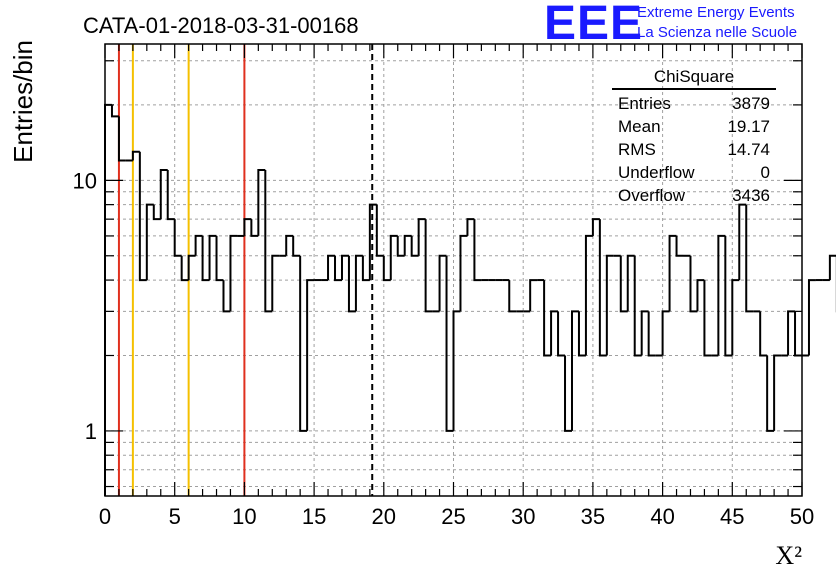 The image size is (836, 572). I want to click on x-tick-label: 45, so click(732, 516).